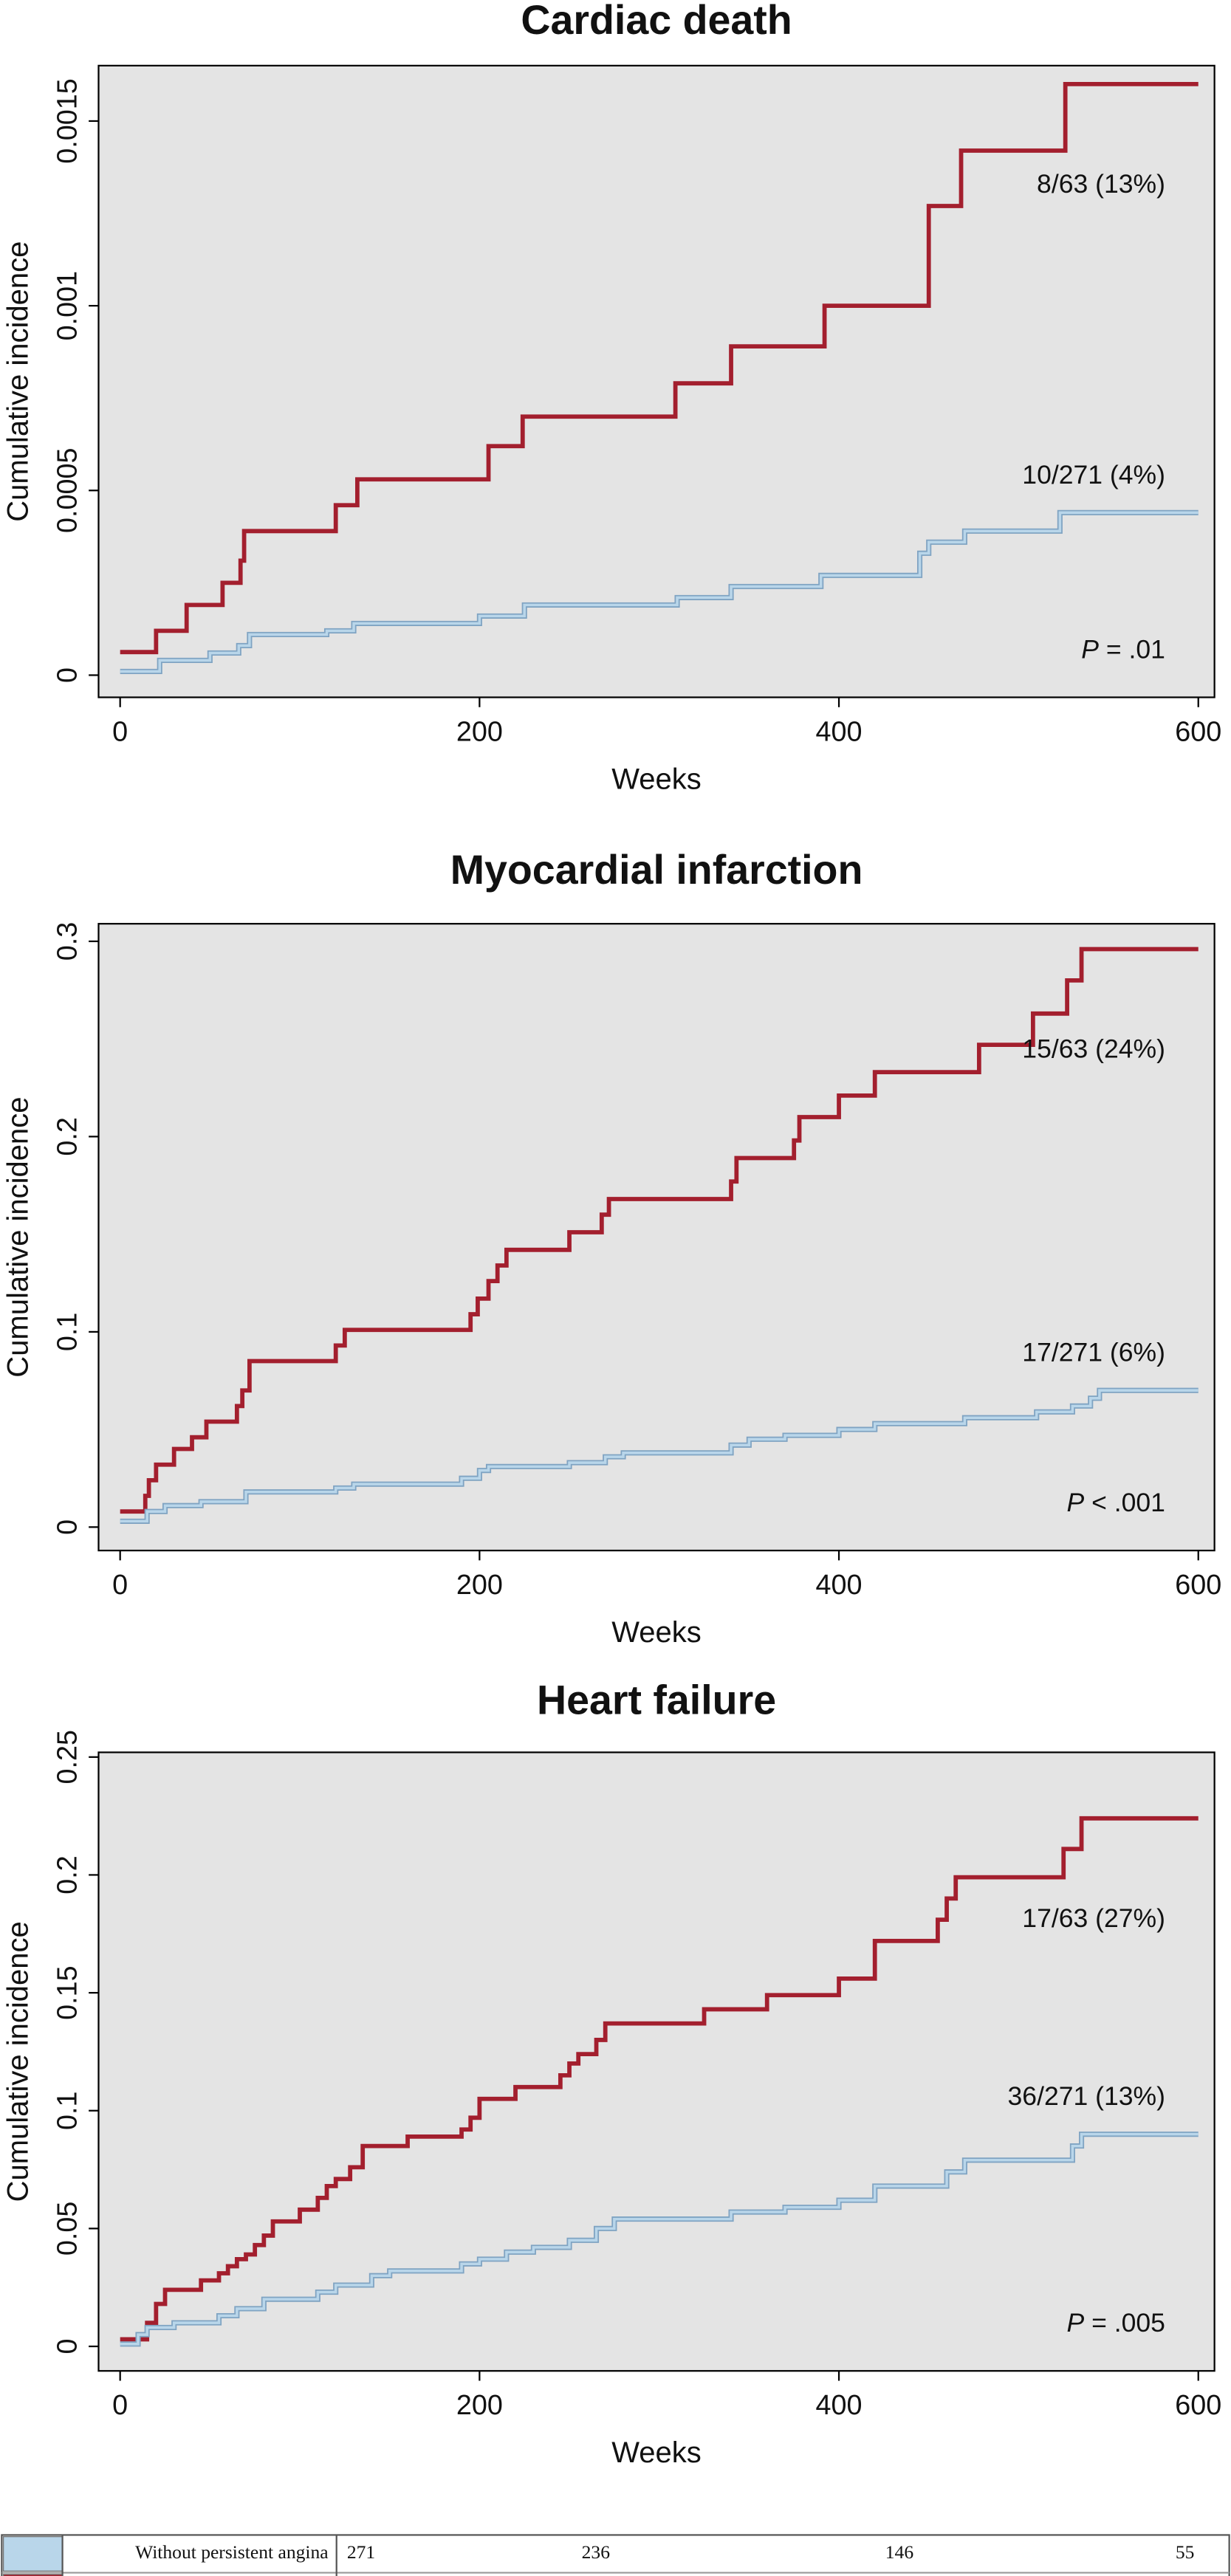 This screenshot has width=1231, height=2576. Describe the element at coordinates (1093, 1918) in the screenshot. I see `series-label: 17/63 (27%)` at that location.